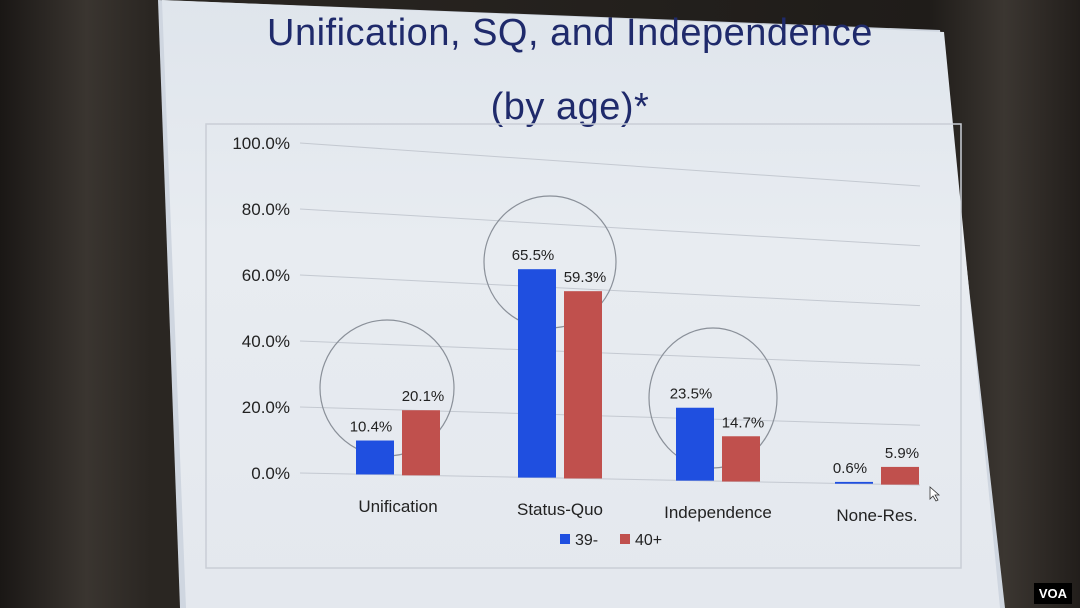 The image size is (1080, 608). What do you see at coordinates (718, 512) in the screenshot?
I see `x-tick-label: Independence` at bounding box center [718, 512].